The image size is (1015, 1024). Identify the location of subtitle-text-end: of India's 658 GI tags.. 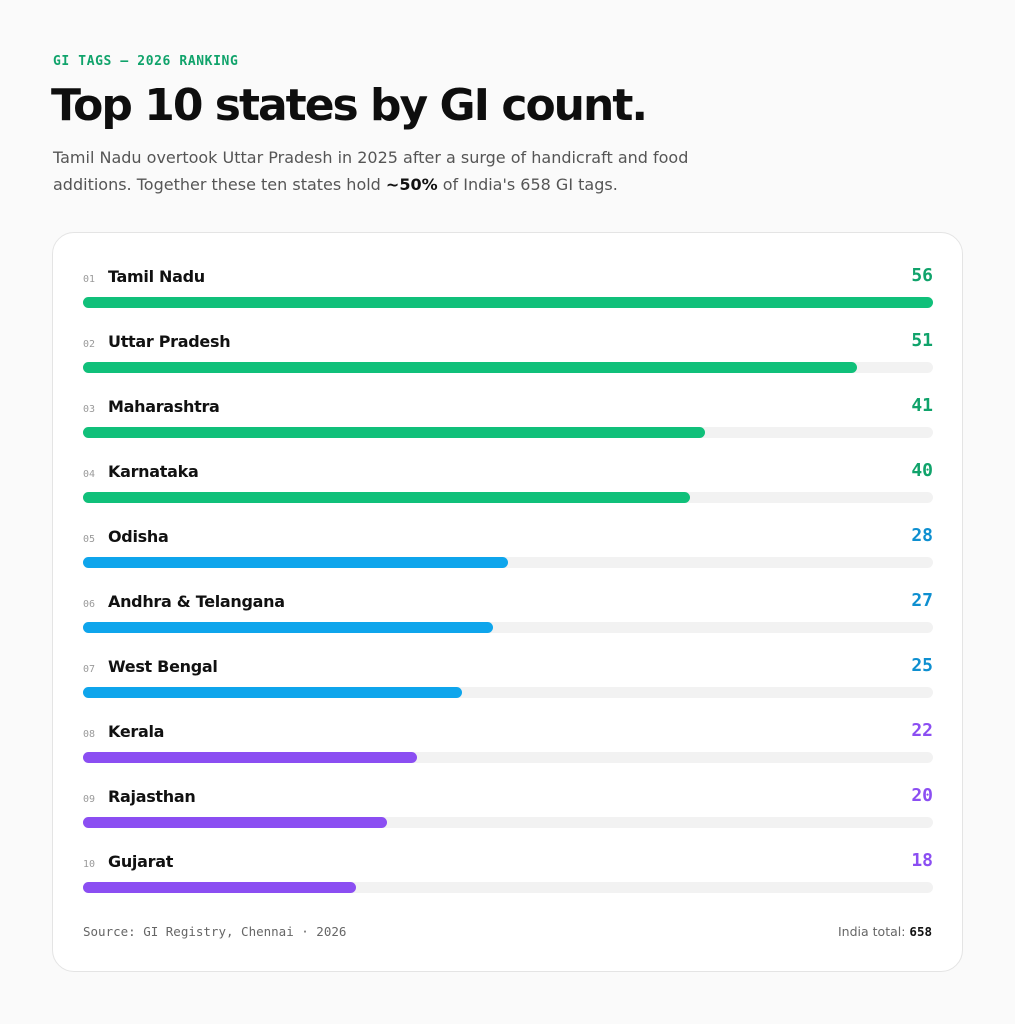
(527, 184).